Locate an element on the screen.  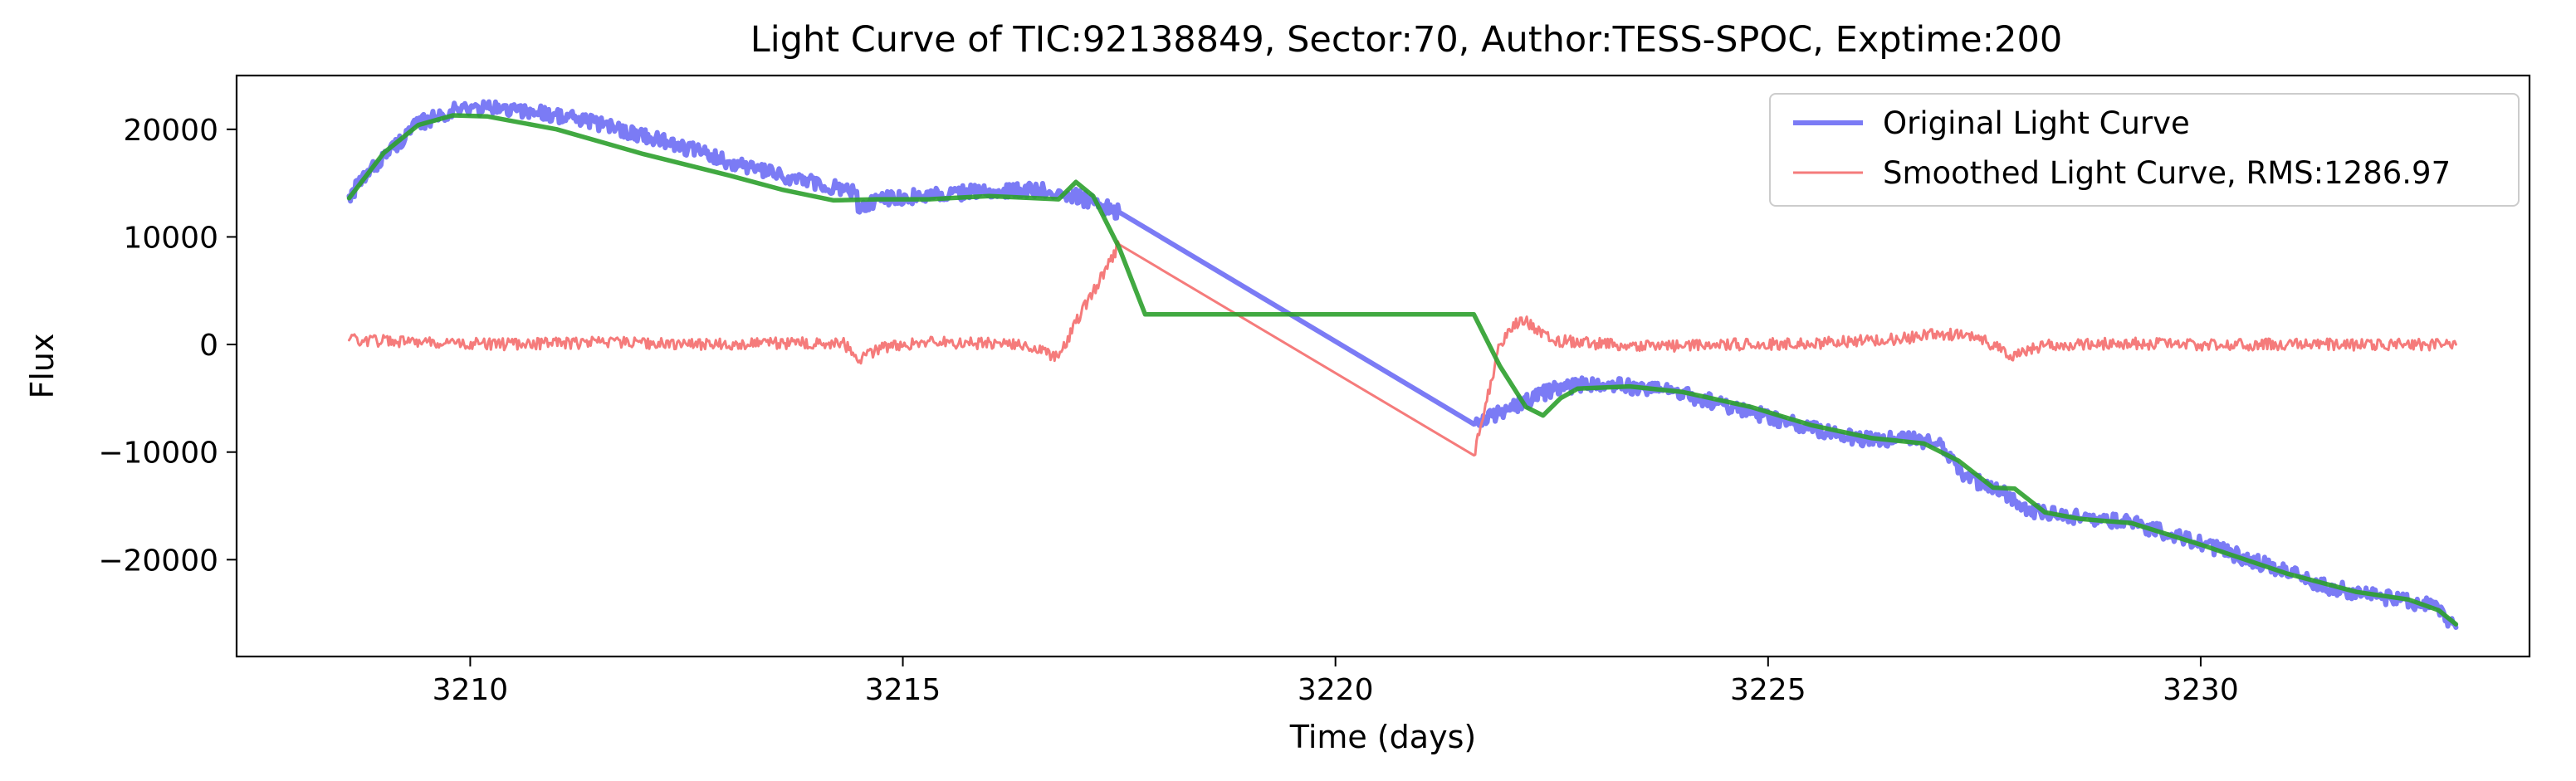
y-tick-label: −10000 is located at coordinates (158, 454).